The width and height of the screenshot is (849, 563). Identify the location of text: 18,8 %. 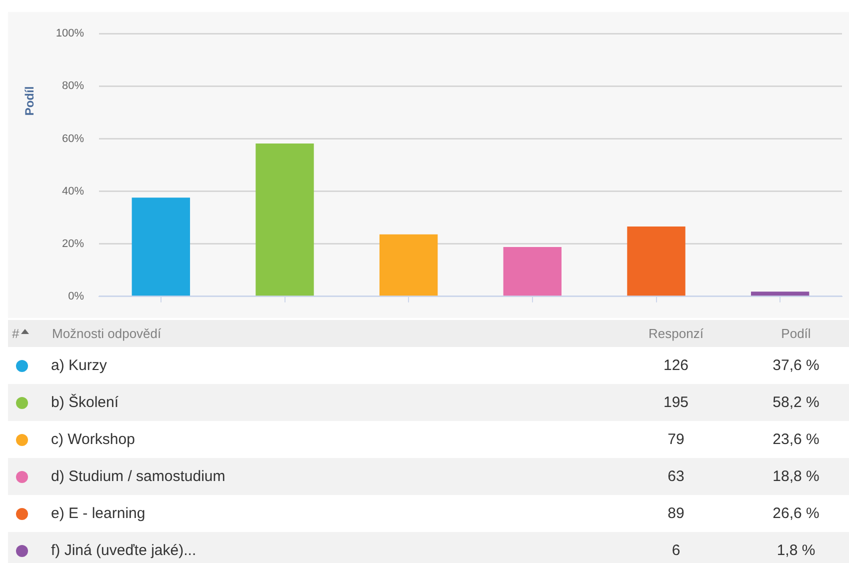
(796, 476).